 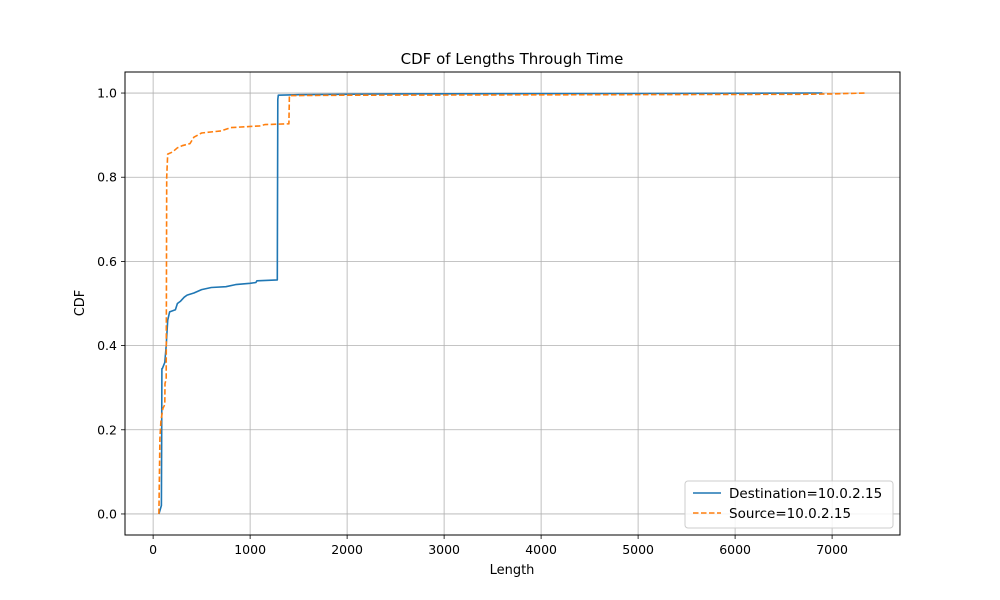 What do you see at coordinates (107, 261) in the screenshot?
I see `y-tick-label: 0.6` at bounding box center [107, 261].